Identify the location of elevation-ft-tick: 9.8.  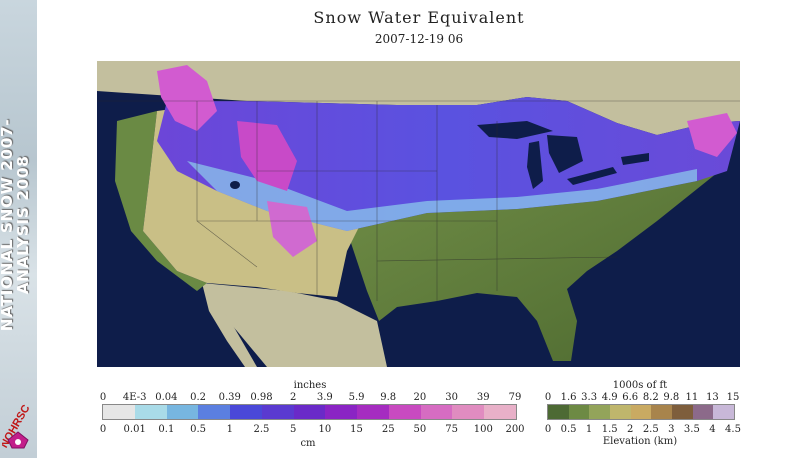
(671, 397).